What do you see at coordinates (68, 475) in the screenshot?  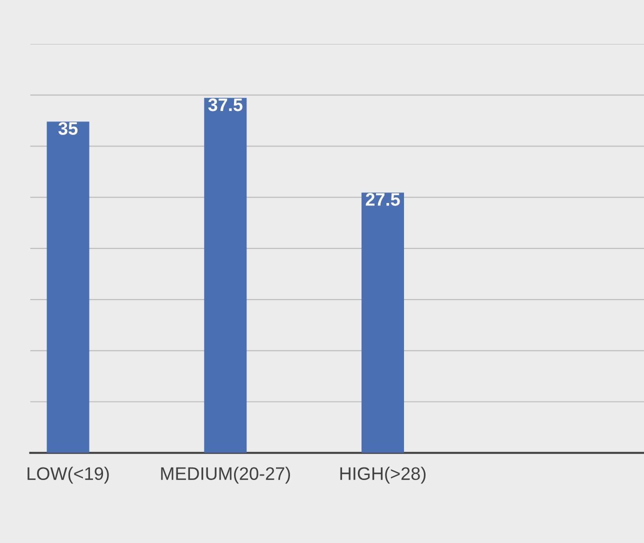 I see `x-tick-label: LOW(<19)` at bounding box center [68, 475].